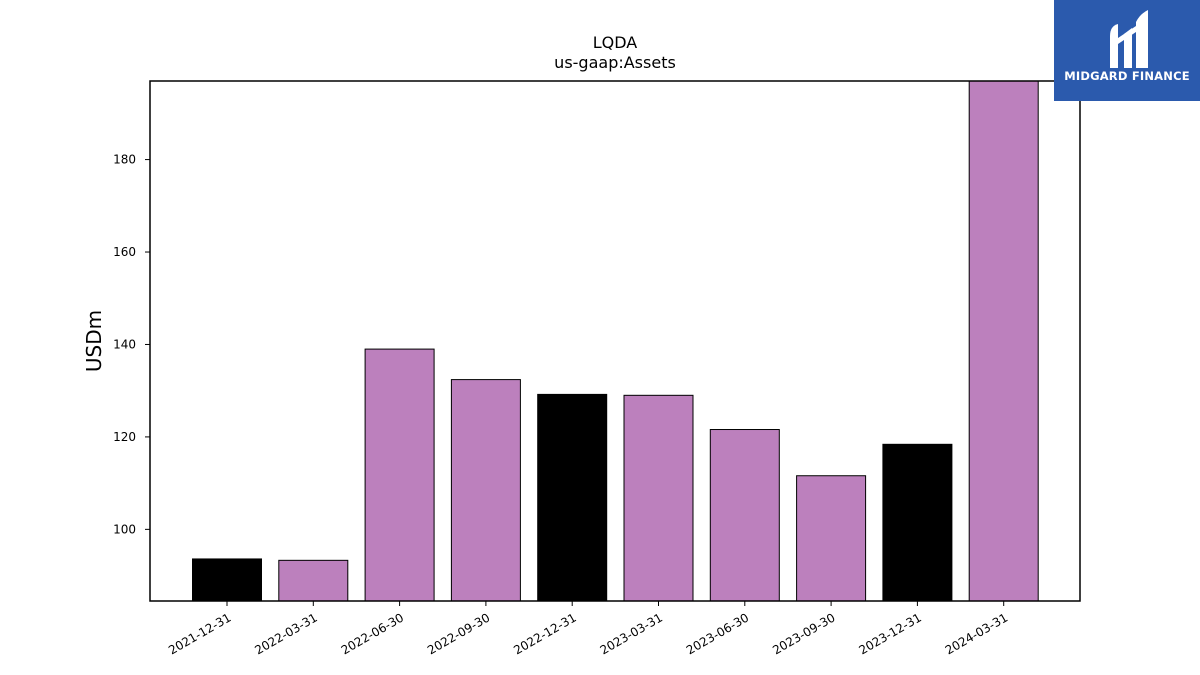 The height and width of the screenshot is (675, 1200). Describe the element at coordinates (631, 633) in the screenshot. I see `x-tick-label: 2023-03-31` at that location.